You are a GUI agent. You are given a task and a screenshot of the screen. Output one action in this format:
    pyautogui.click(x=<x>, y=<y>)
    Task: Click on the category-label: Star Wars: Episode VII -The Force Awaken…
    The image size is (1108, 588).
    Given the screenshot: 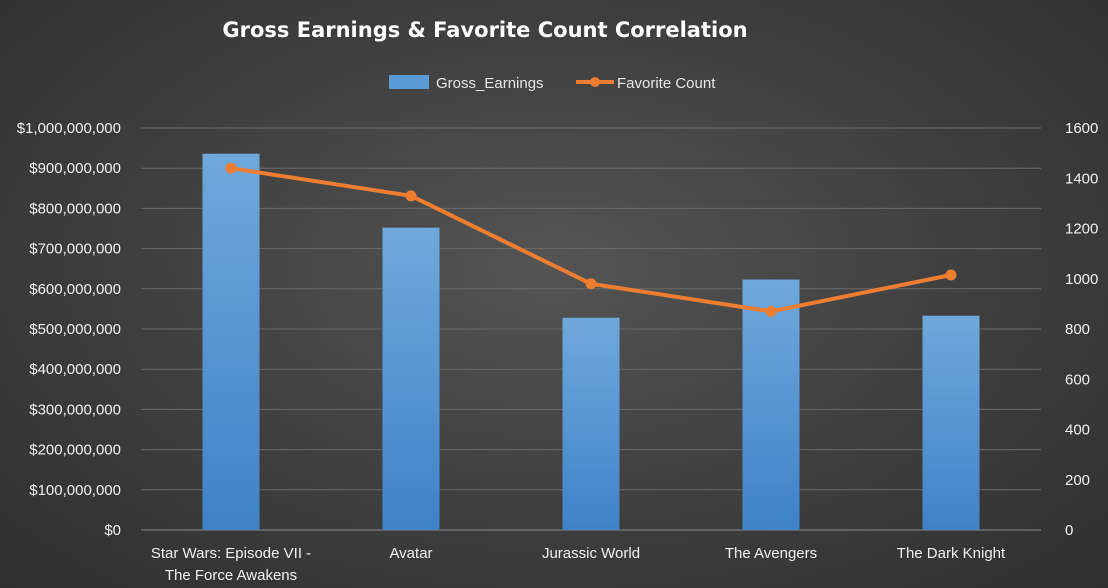 What is the action you would take?
    pyautogui.click(x=231, y=564)
    